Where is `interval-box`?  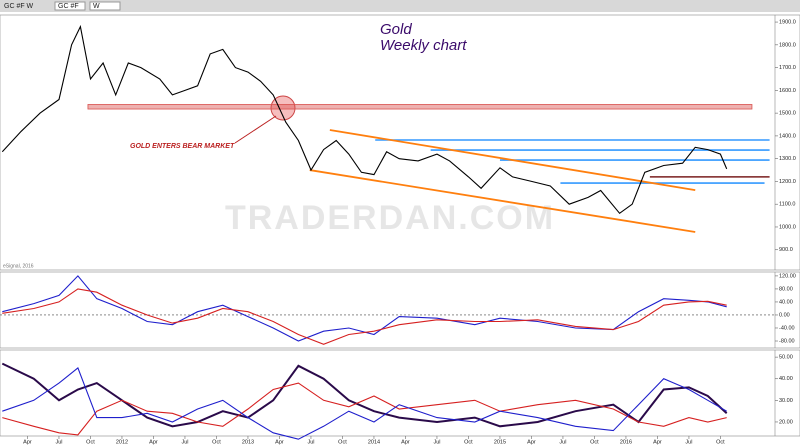
interval-box is located at coordinates (105, 6).